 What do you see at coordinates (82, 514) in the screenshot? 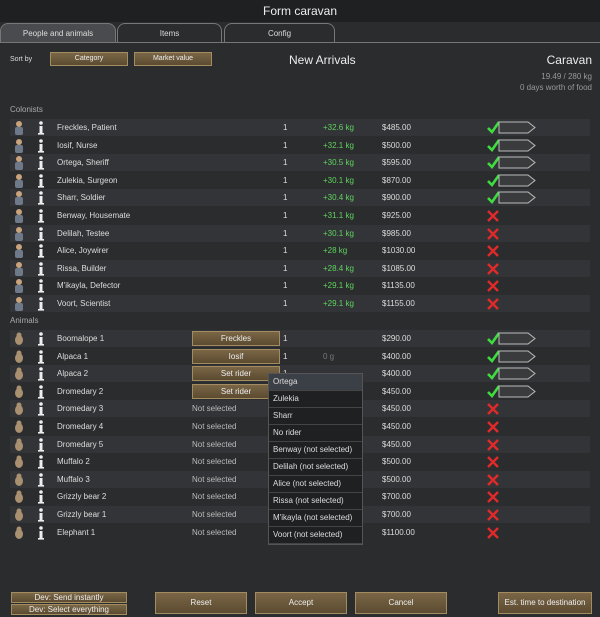
I see `item-name: Grizzly bear 1` at bounding box center [82, 514].